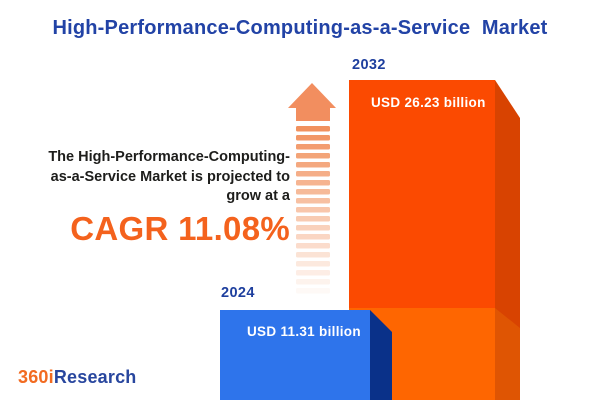  I want to click on growth-arrow-head, so click(312, 102).